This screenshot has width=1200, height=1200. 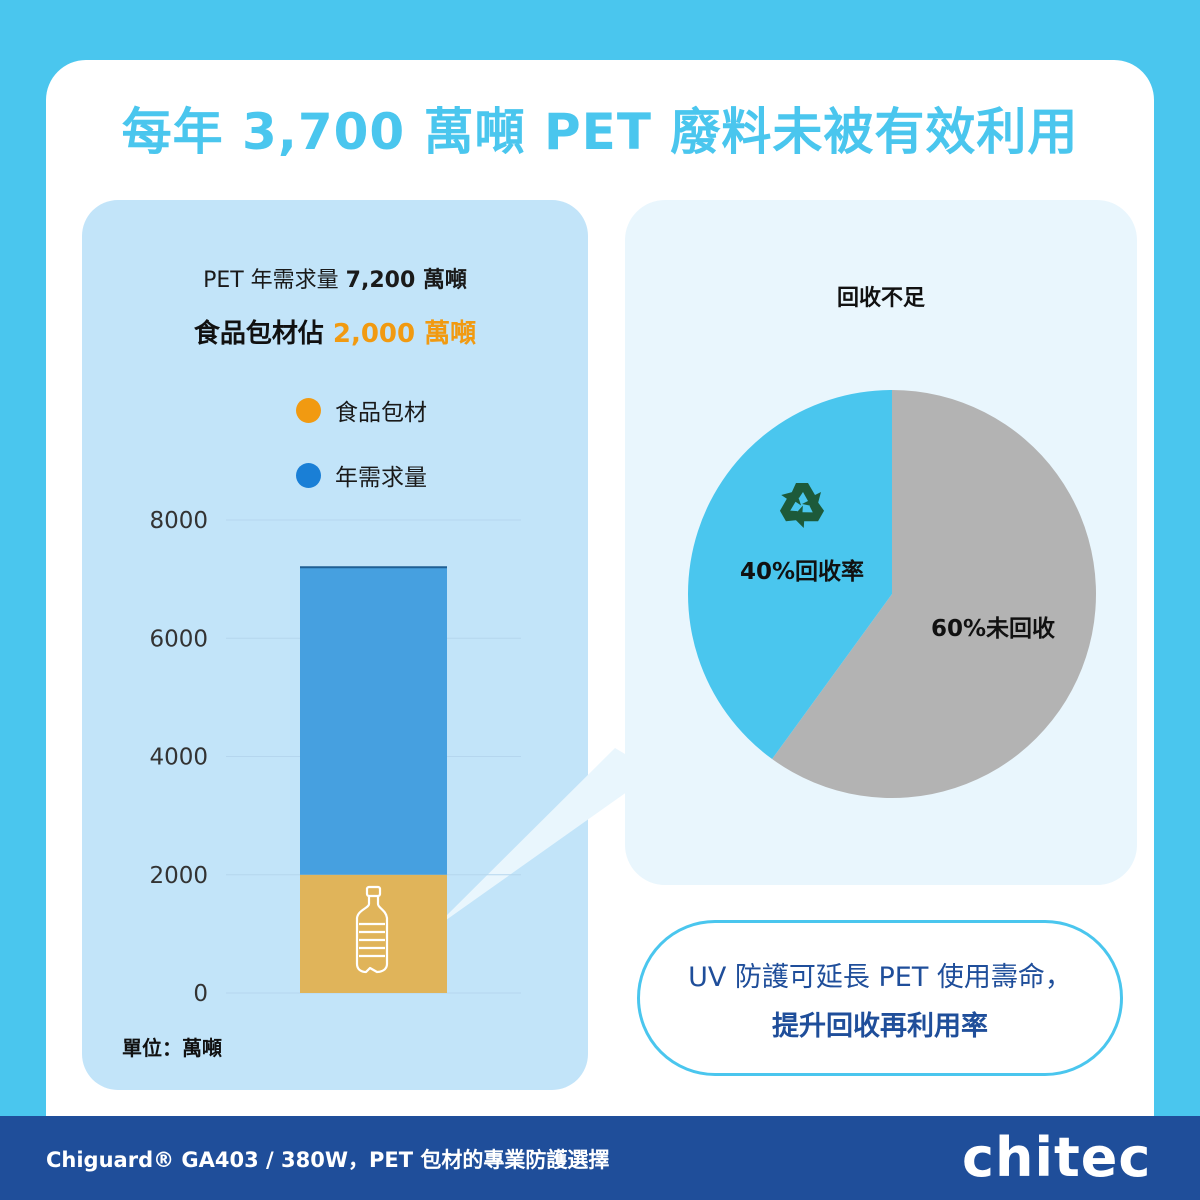 I want to click on bar-chart-title: PET 年需求量 7,200 萬噸, so click(x=335, y=280).